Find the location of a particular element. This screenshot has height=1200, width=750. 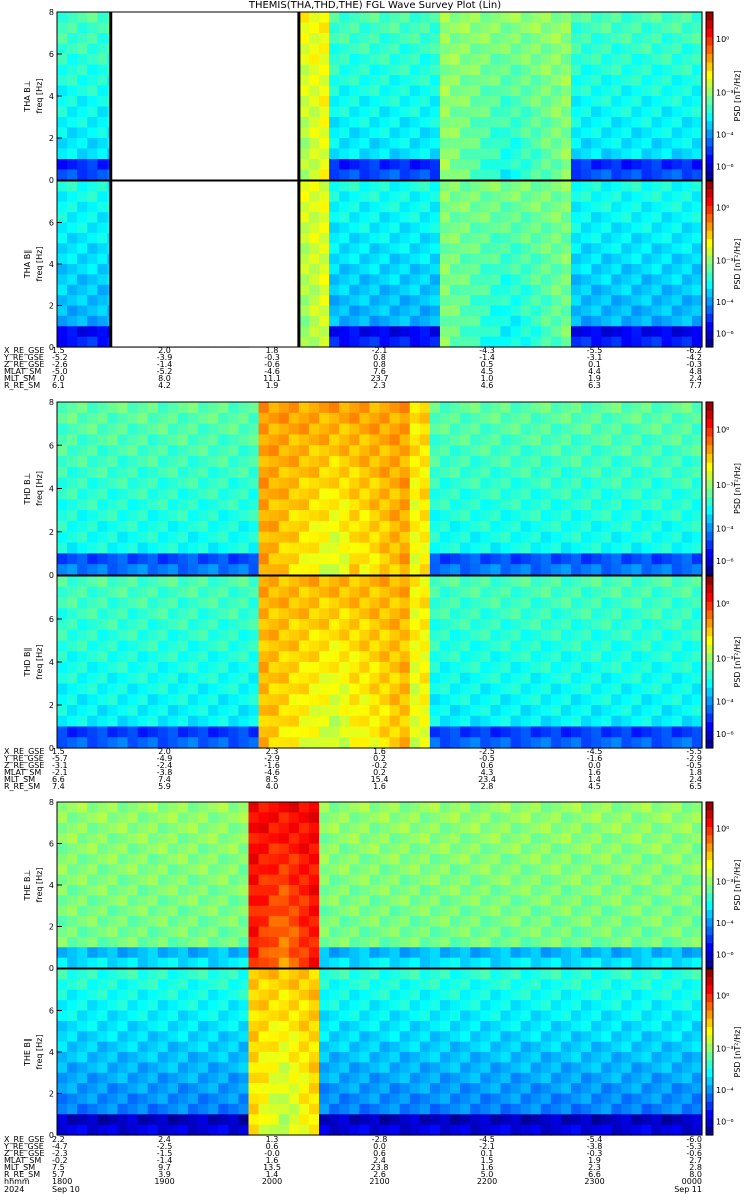

panel-label: THD B⊥ is located at coordinates (27, 488).